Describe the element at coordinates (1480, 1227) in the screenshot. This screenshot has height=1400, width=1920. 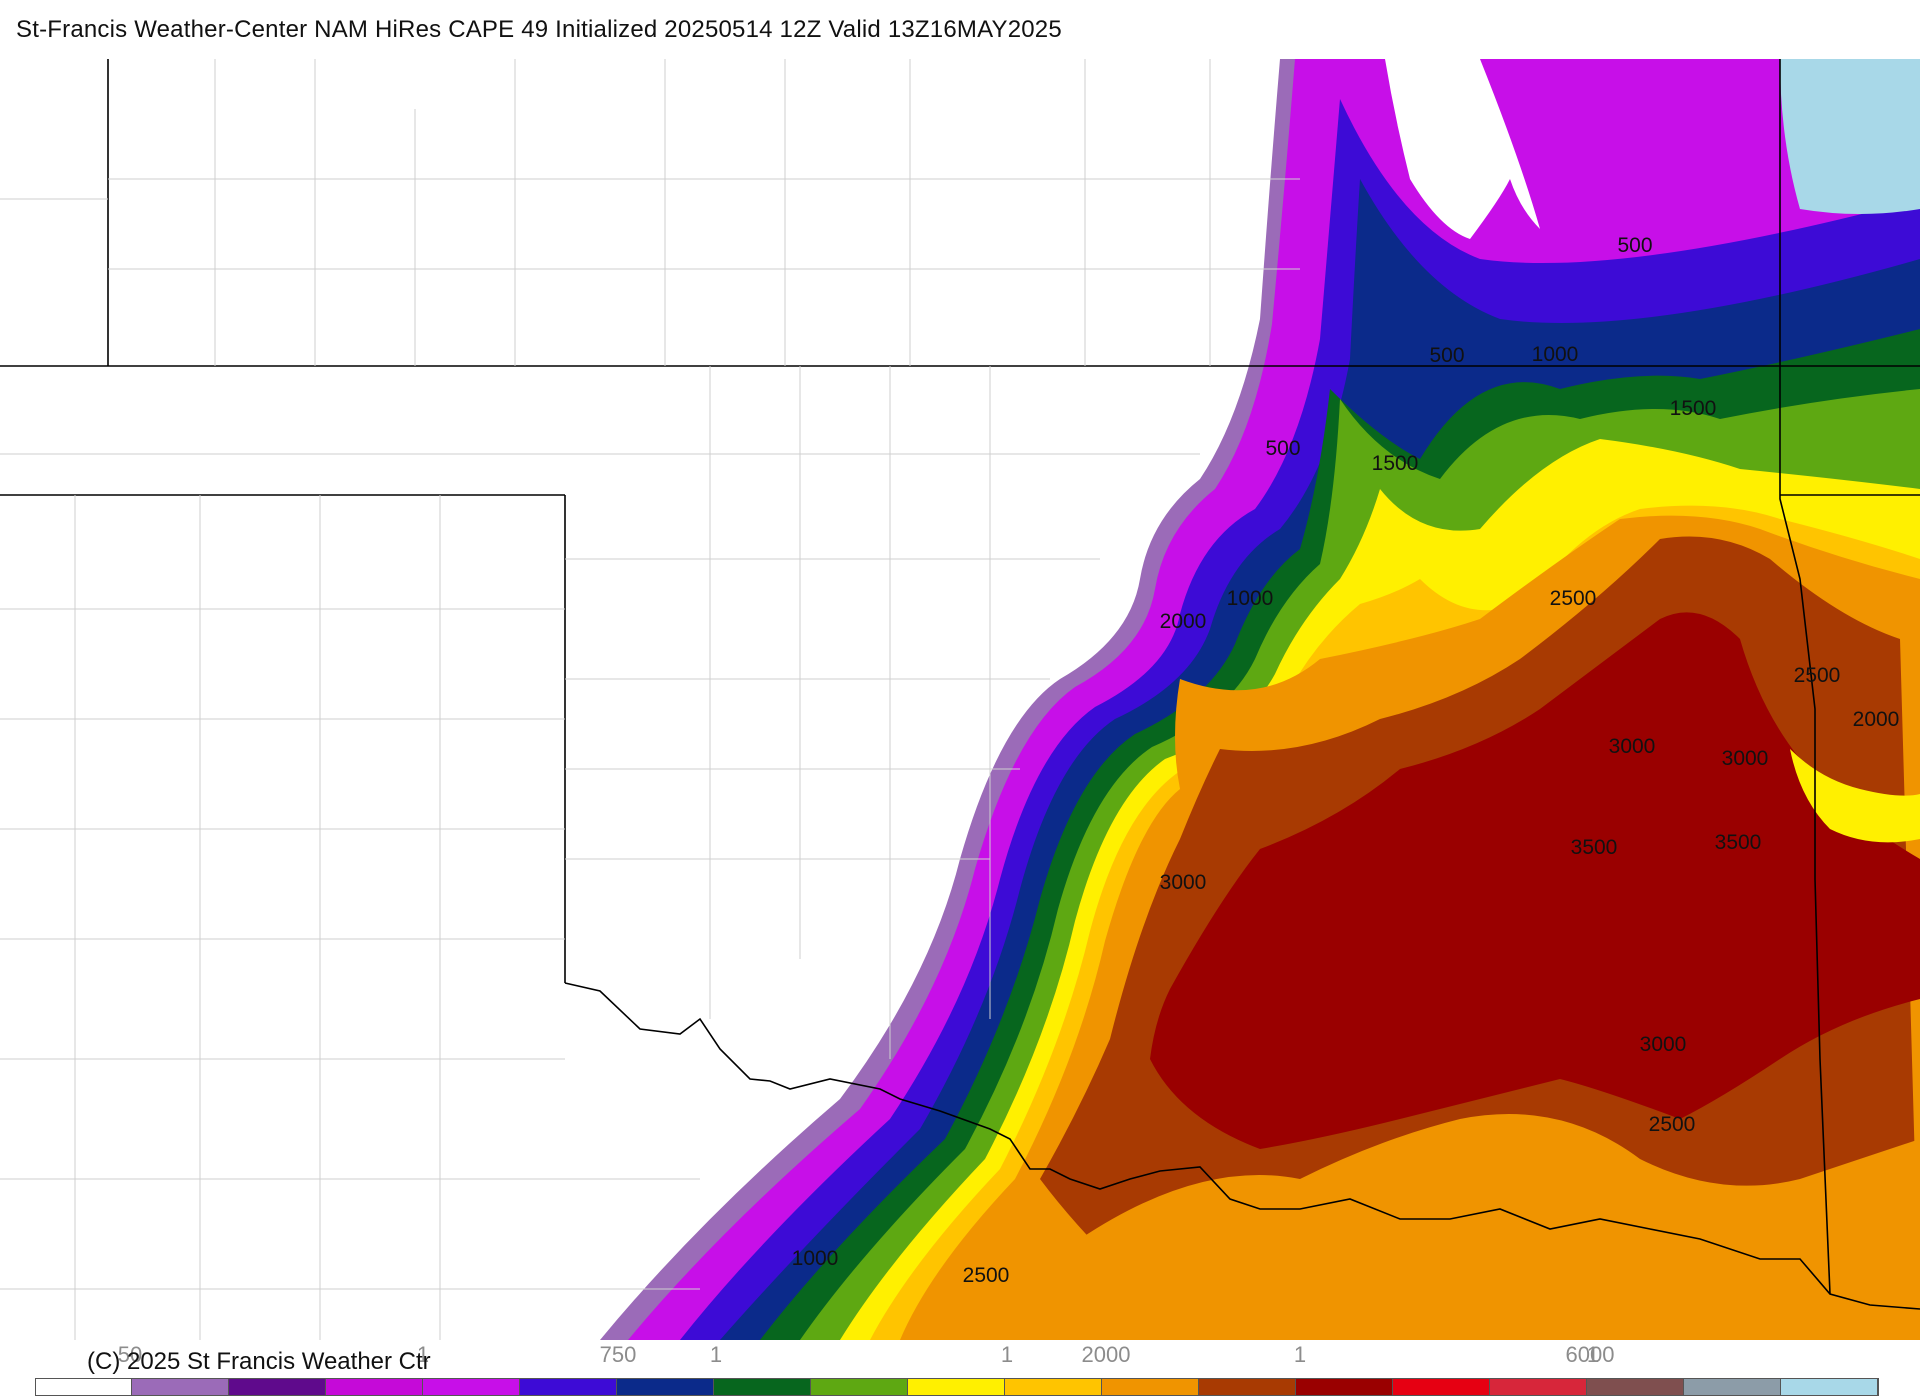
I see `cape-band-orange-south` at that location.